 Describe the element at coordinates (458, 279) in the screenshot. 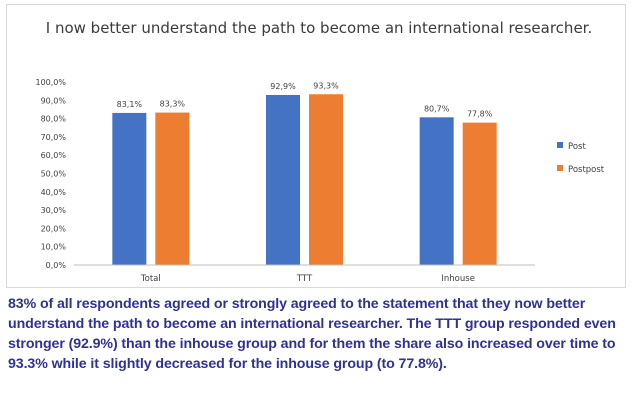

I see `x-tick-label: Inhouse` at that location.